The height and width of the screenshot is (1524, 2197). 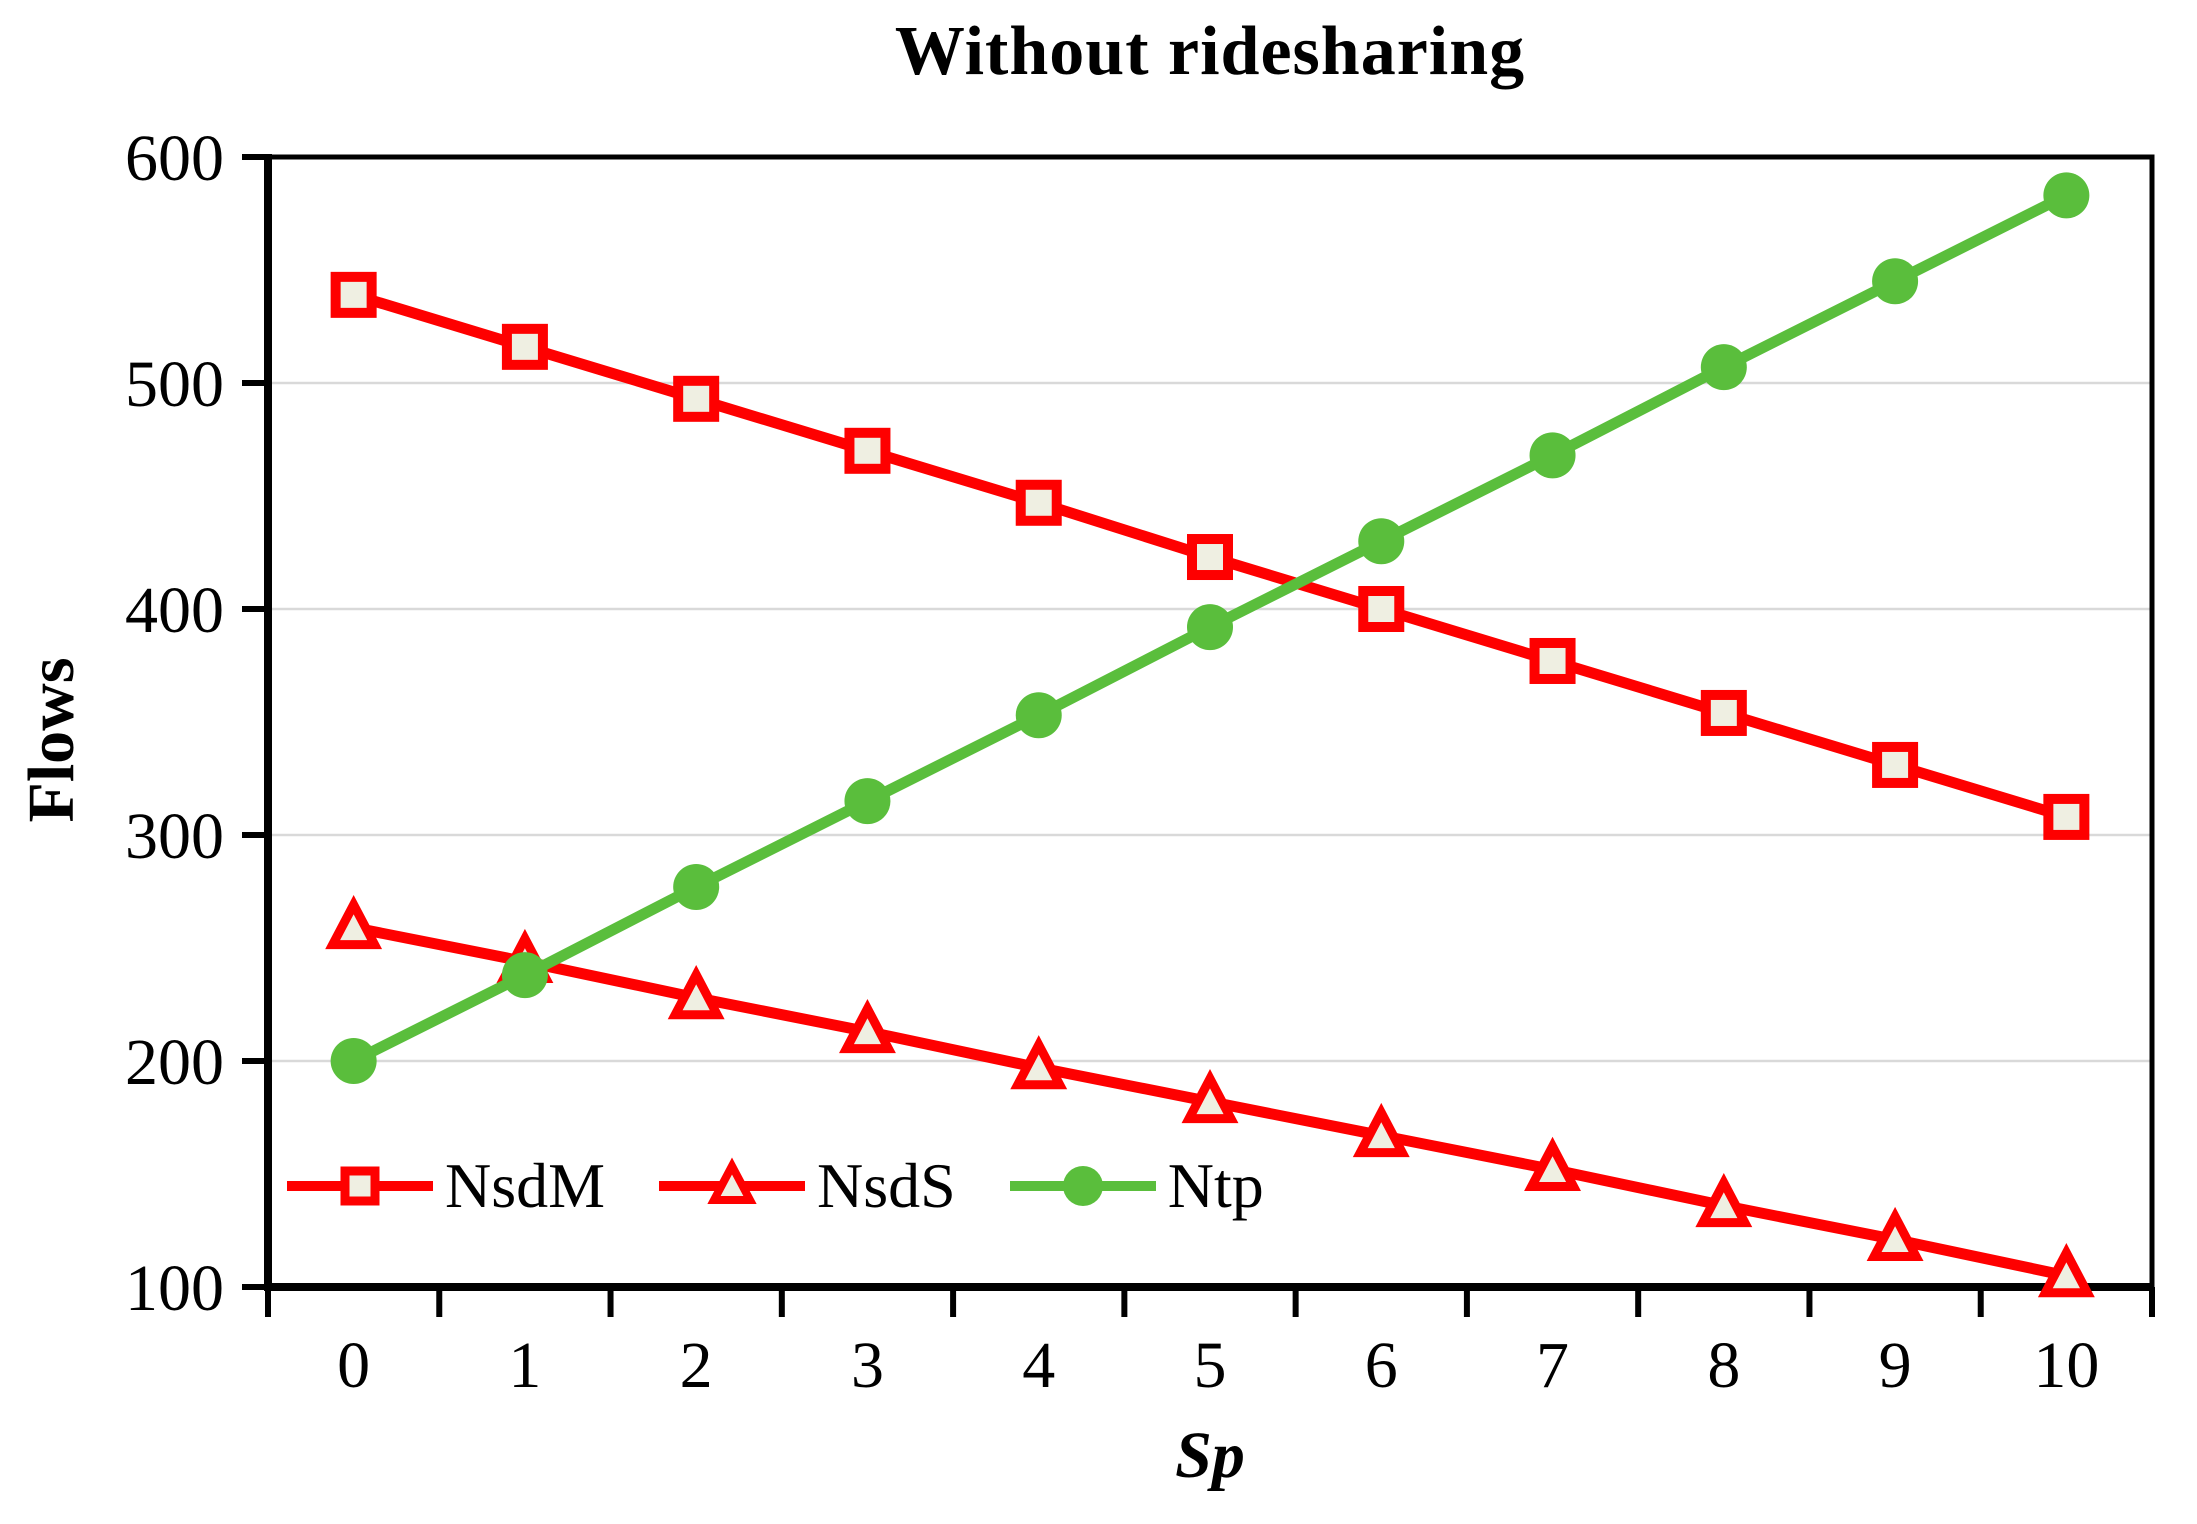 I want to click on legend-swatch-NsdM, so click(x=360, y=1186).